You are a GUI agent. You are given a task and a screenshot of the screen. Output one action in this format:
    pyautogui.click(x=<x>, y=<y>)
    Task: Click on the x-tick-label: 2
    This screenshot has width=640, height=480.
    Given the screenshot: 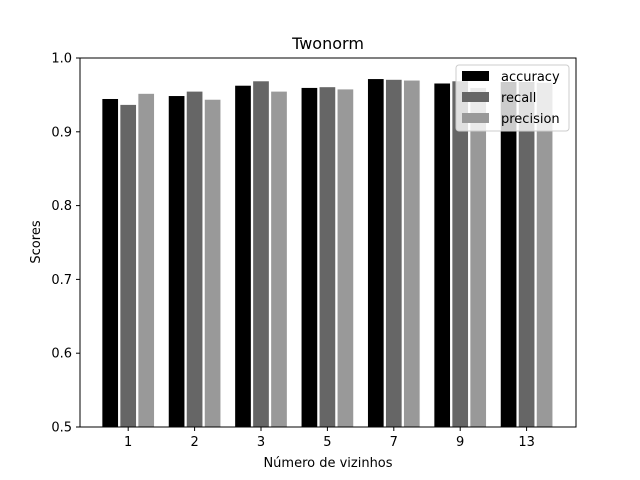 What is the action you would take?
    pyautogui.click(x=194, y=442)
    